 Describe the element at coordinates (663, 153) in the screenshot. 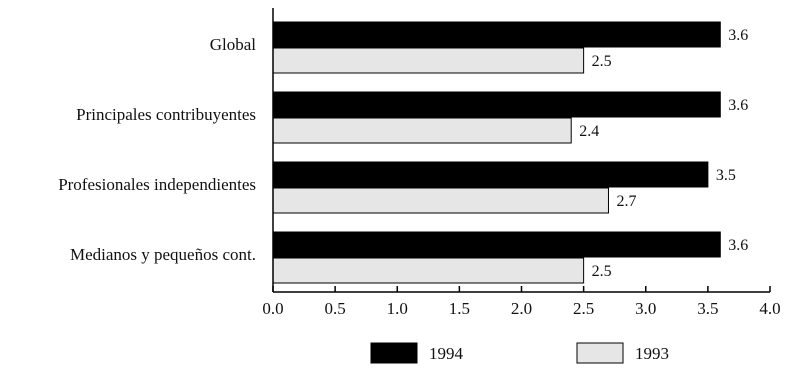

I see `value-labels-group: 3.6 2.5 3.6 2.4 3.5 2.7 3.6 2.5` at that location.